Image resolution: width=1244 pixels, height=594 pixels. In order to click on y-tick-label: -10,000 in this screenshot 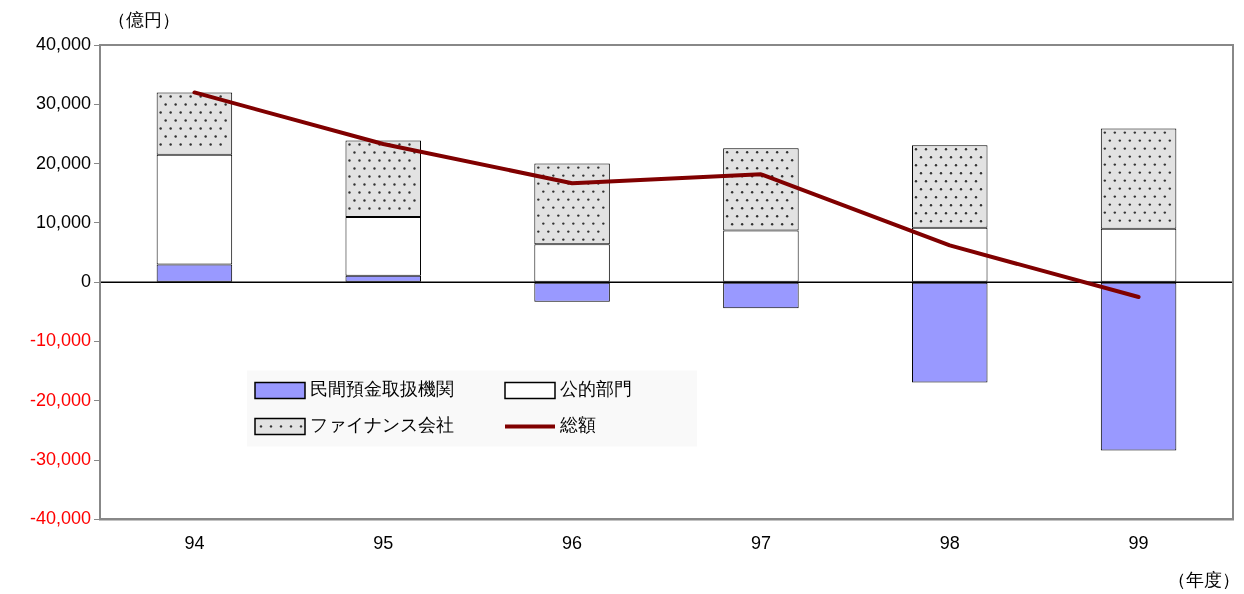, I will do `click(60, 340)`.